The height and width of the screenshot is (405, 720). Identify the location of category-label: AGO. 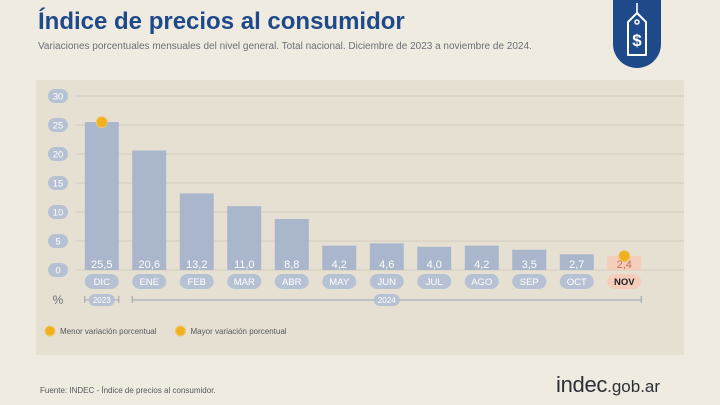
(481, 282).